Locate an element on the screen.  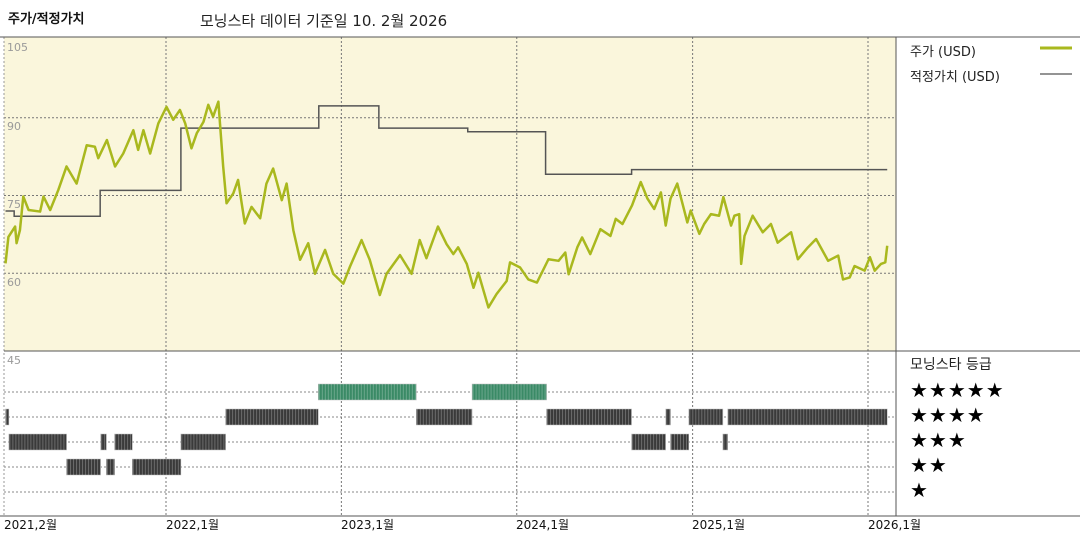
five-star-icon: ★★★★★ is located at coordinates (957, 390).